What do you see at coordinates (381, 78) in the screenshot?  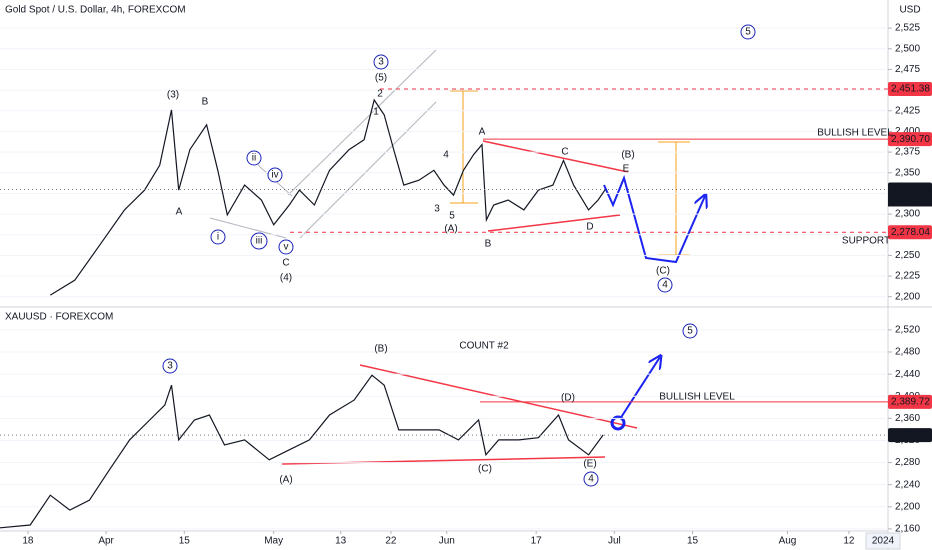 I see `wave-label: (5)` at bounding box center [381, 78].